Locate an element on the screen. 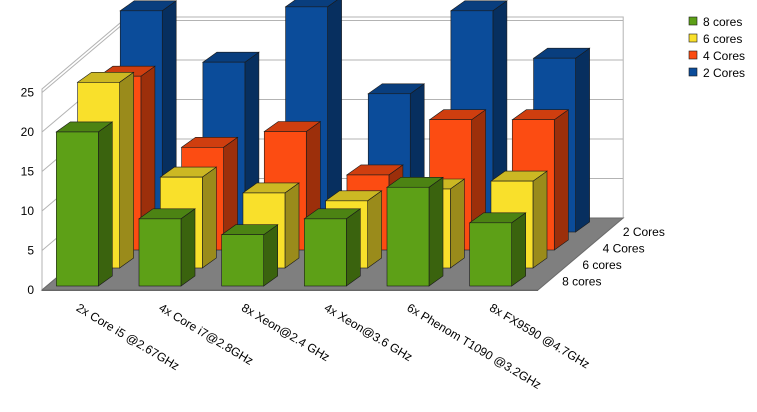 The image size is (757, 412). legend-label: 6 cores is located at coordinates (722, 39).